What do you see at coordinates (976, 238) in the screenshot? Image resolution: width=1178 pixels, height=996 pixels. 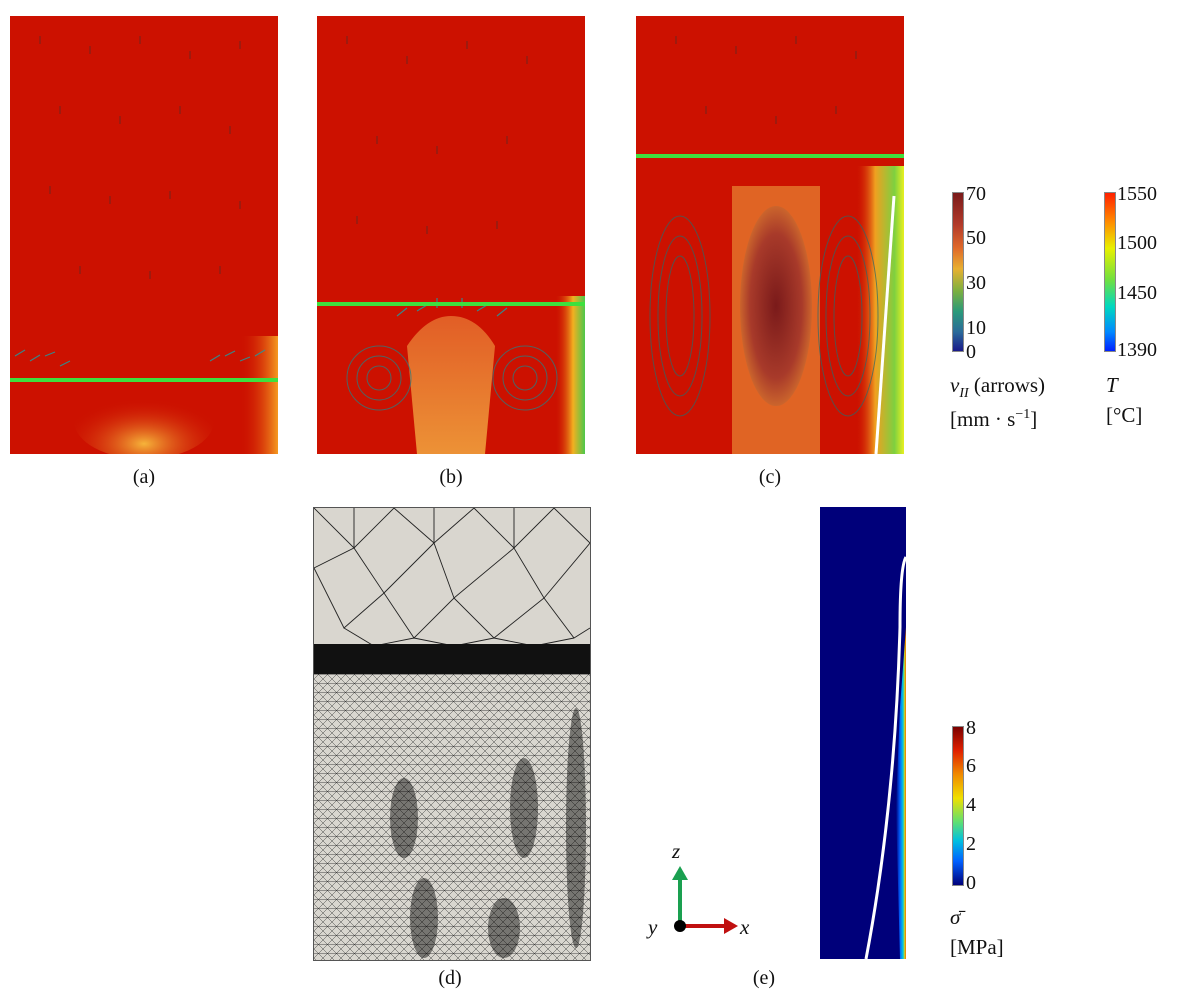 I see `velocity-tick-50: 50` at bounding box center [976, 238].